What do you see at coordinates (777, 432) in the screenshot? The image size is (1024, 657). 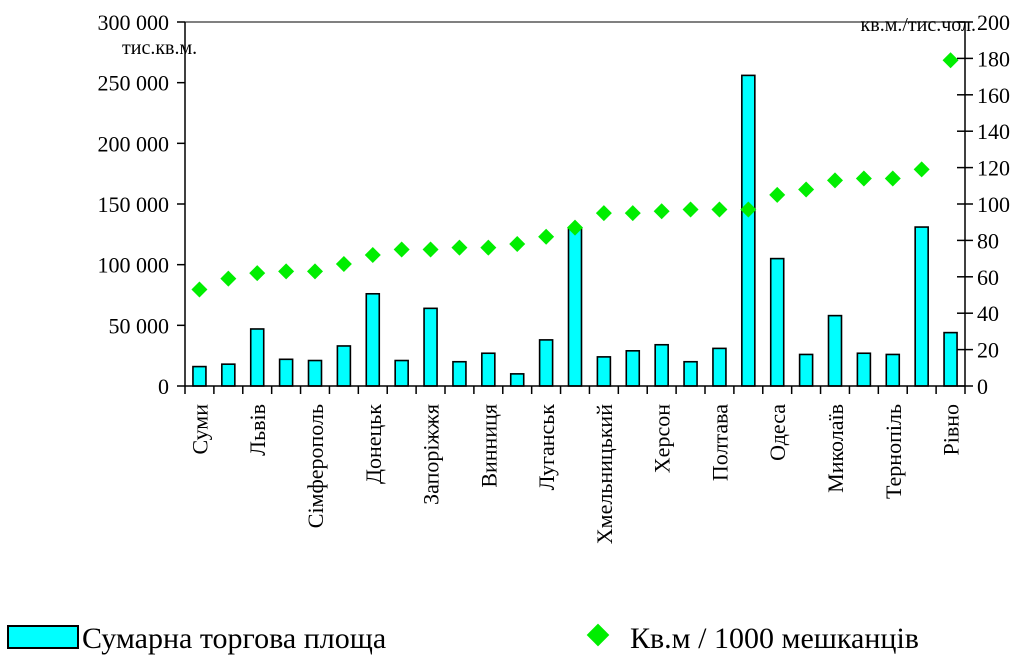 I see `x-tick-label: Одеса` at bounding box center [777, 432].